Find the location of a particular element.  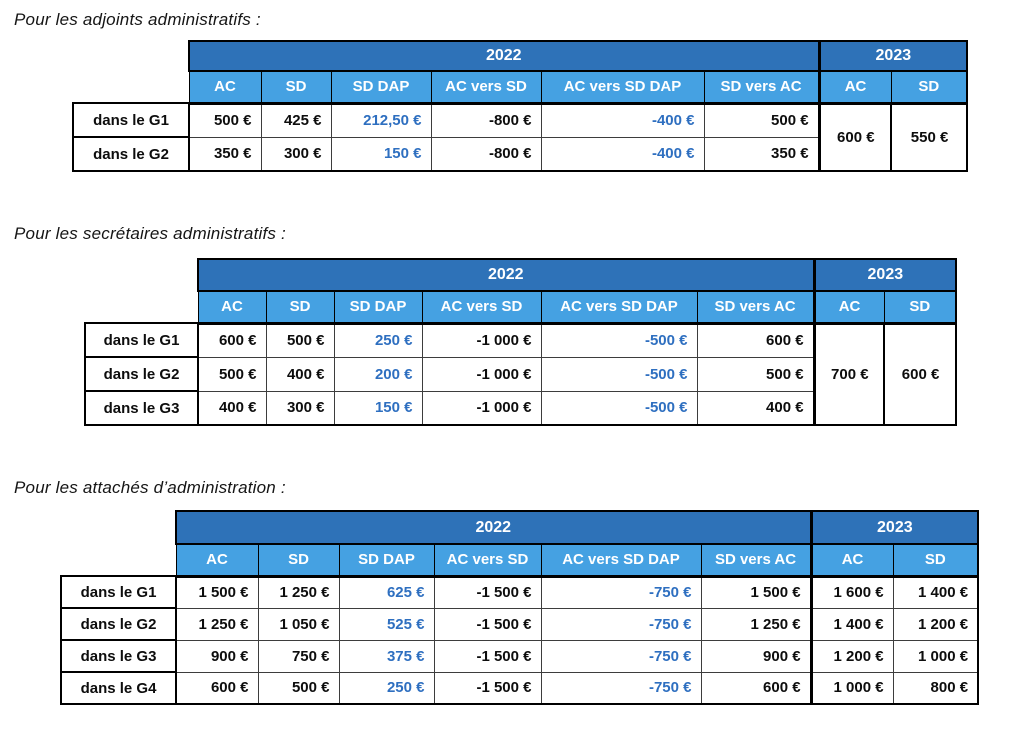

cell-ac-2023-merged: 700 € is located at coordinates (849, 374).